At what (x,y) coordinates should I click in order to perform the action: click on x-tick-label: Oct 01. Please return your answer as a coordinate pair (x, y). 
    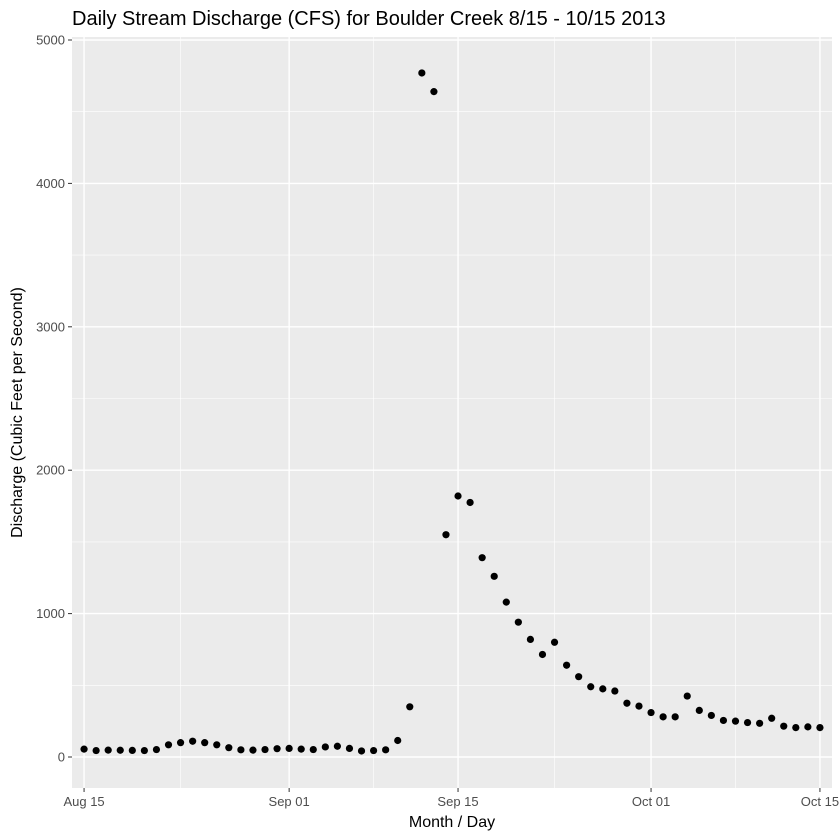
    Looking at the image, I should click on (651, 801).